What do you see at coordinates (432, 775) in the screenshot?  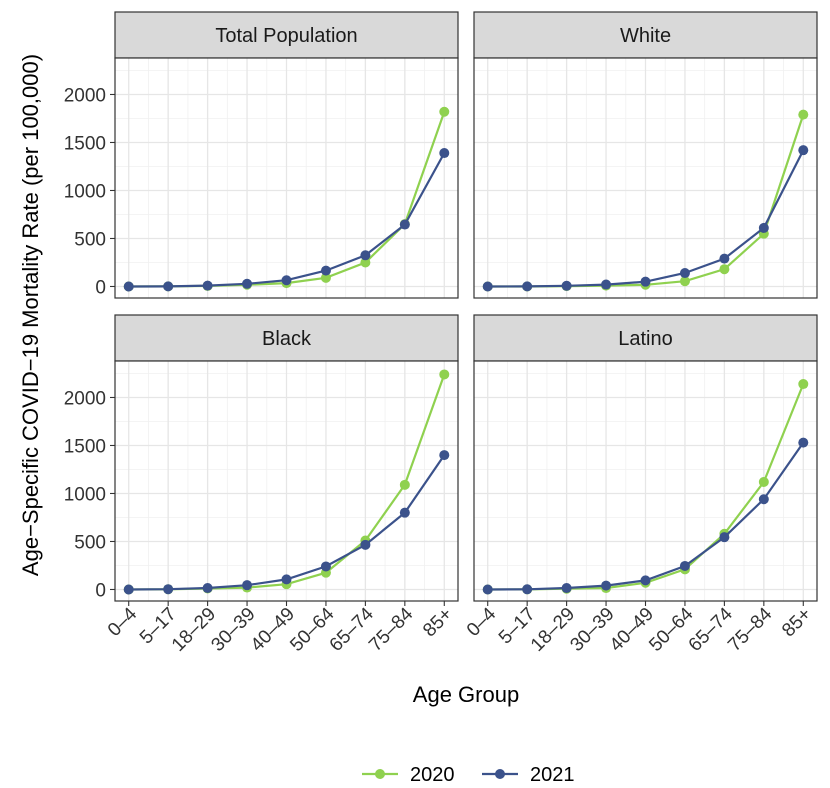 I see `legend-label: 2020` at bounding box center [432, 775].